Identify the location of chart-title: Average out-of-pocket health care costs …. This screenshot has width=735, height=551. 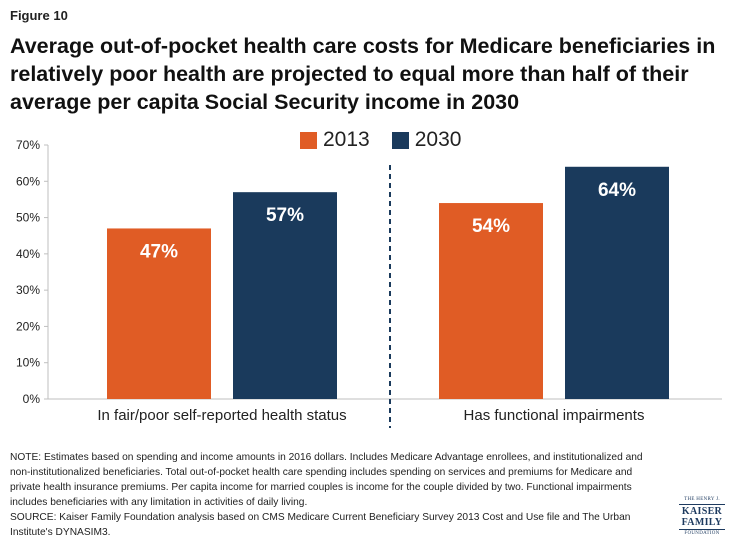
(363, 74).